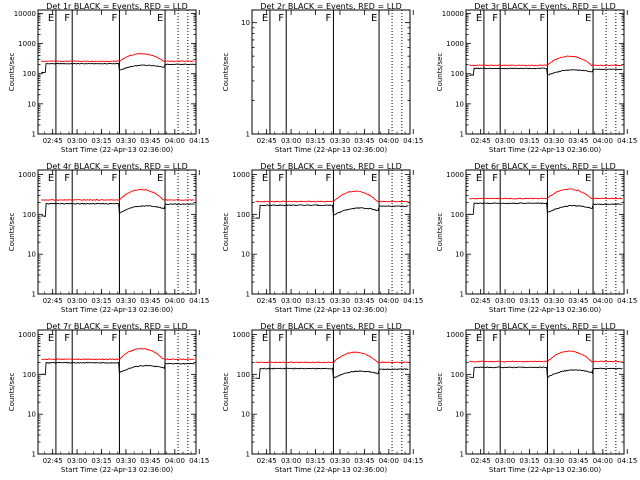  I want to click on panel-title: Det 9r BLACK = Events, RED = LLD, so click(545, 326).